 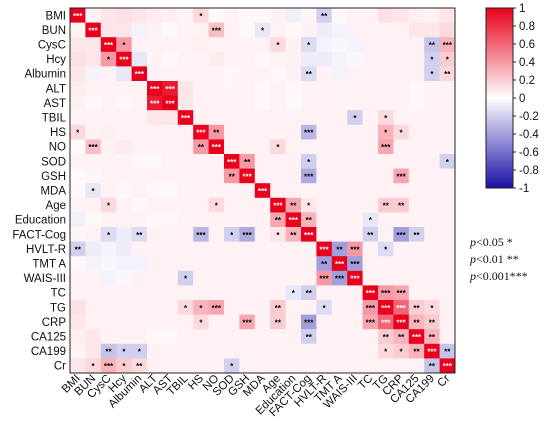 What do you see at coordinates (39, 235) in the screenshot?
I see `y-tick-label: FACT-Cog` at bounding box center [39, 235].